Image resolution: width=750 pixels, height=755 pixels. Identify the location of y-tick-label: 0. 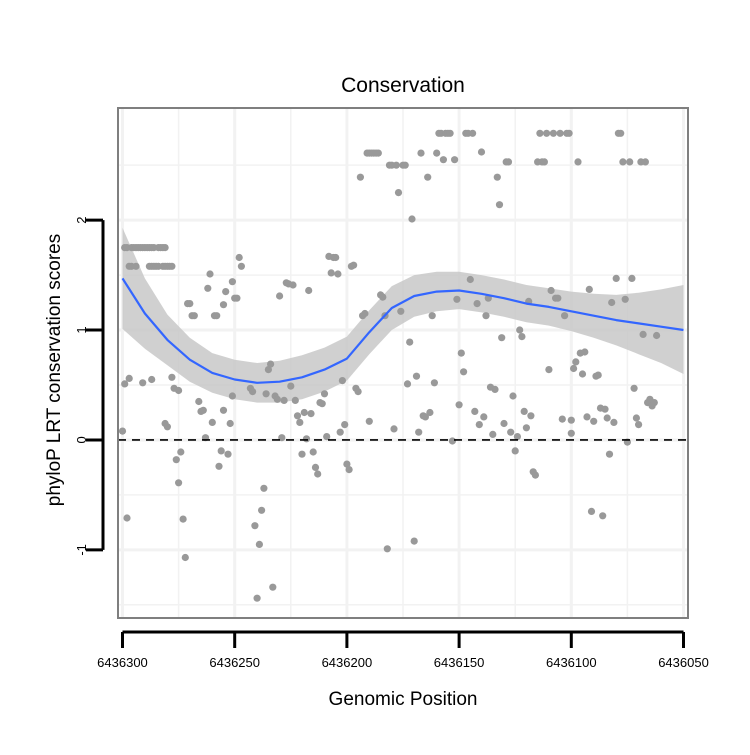
(81, 439).